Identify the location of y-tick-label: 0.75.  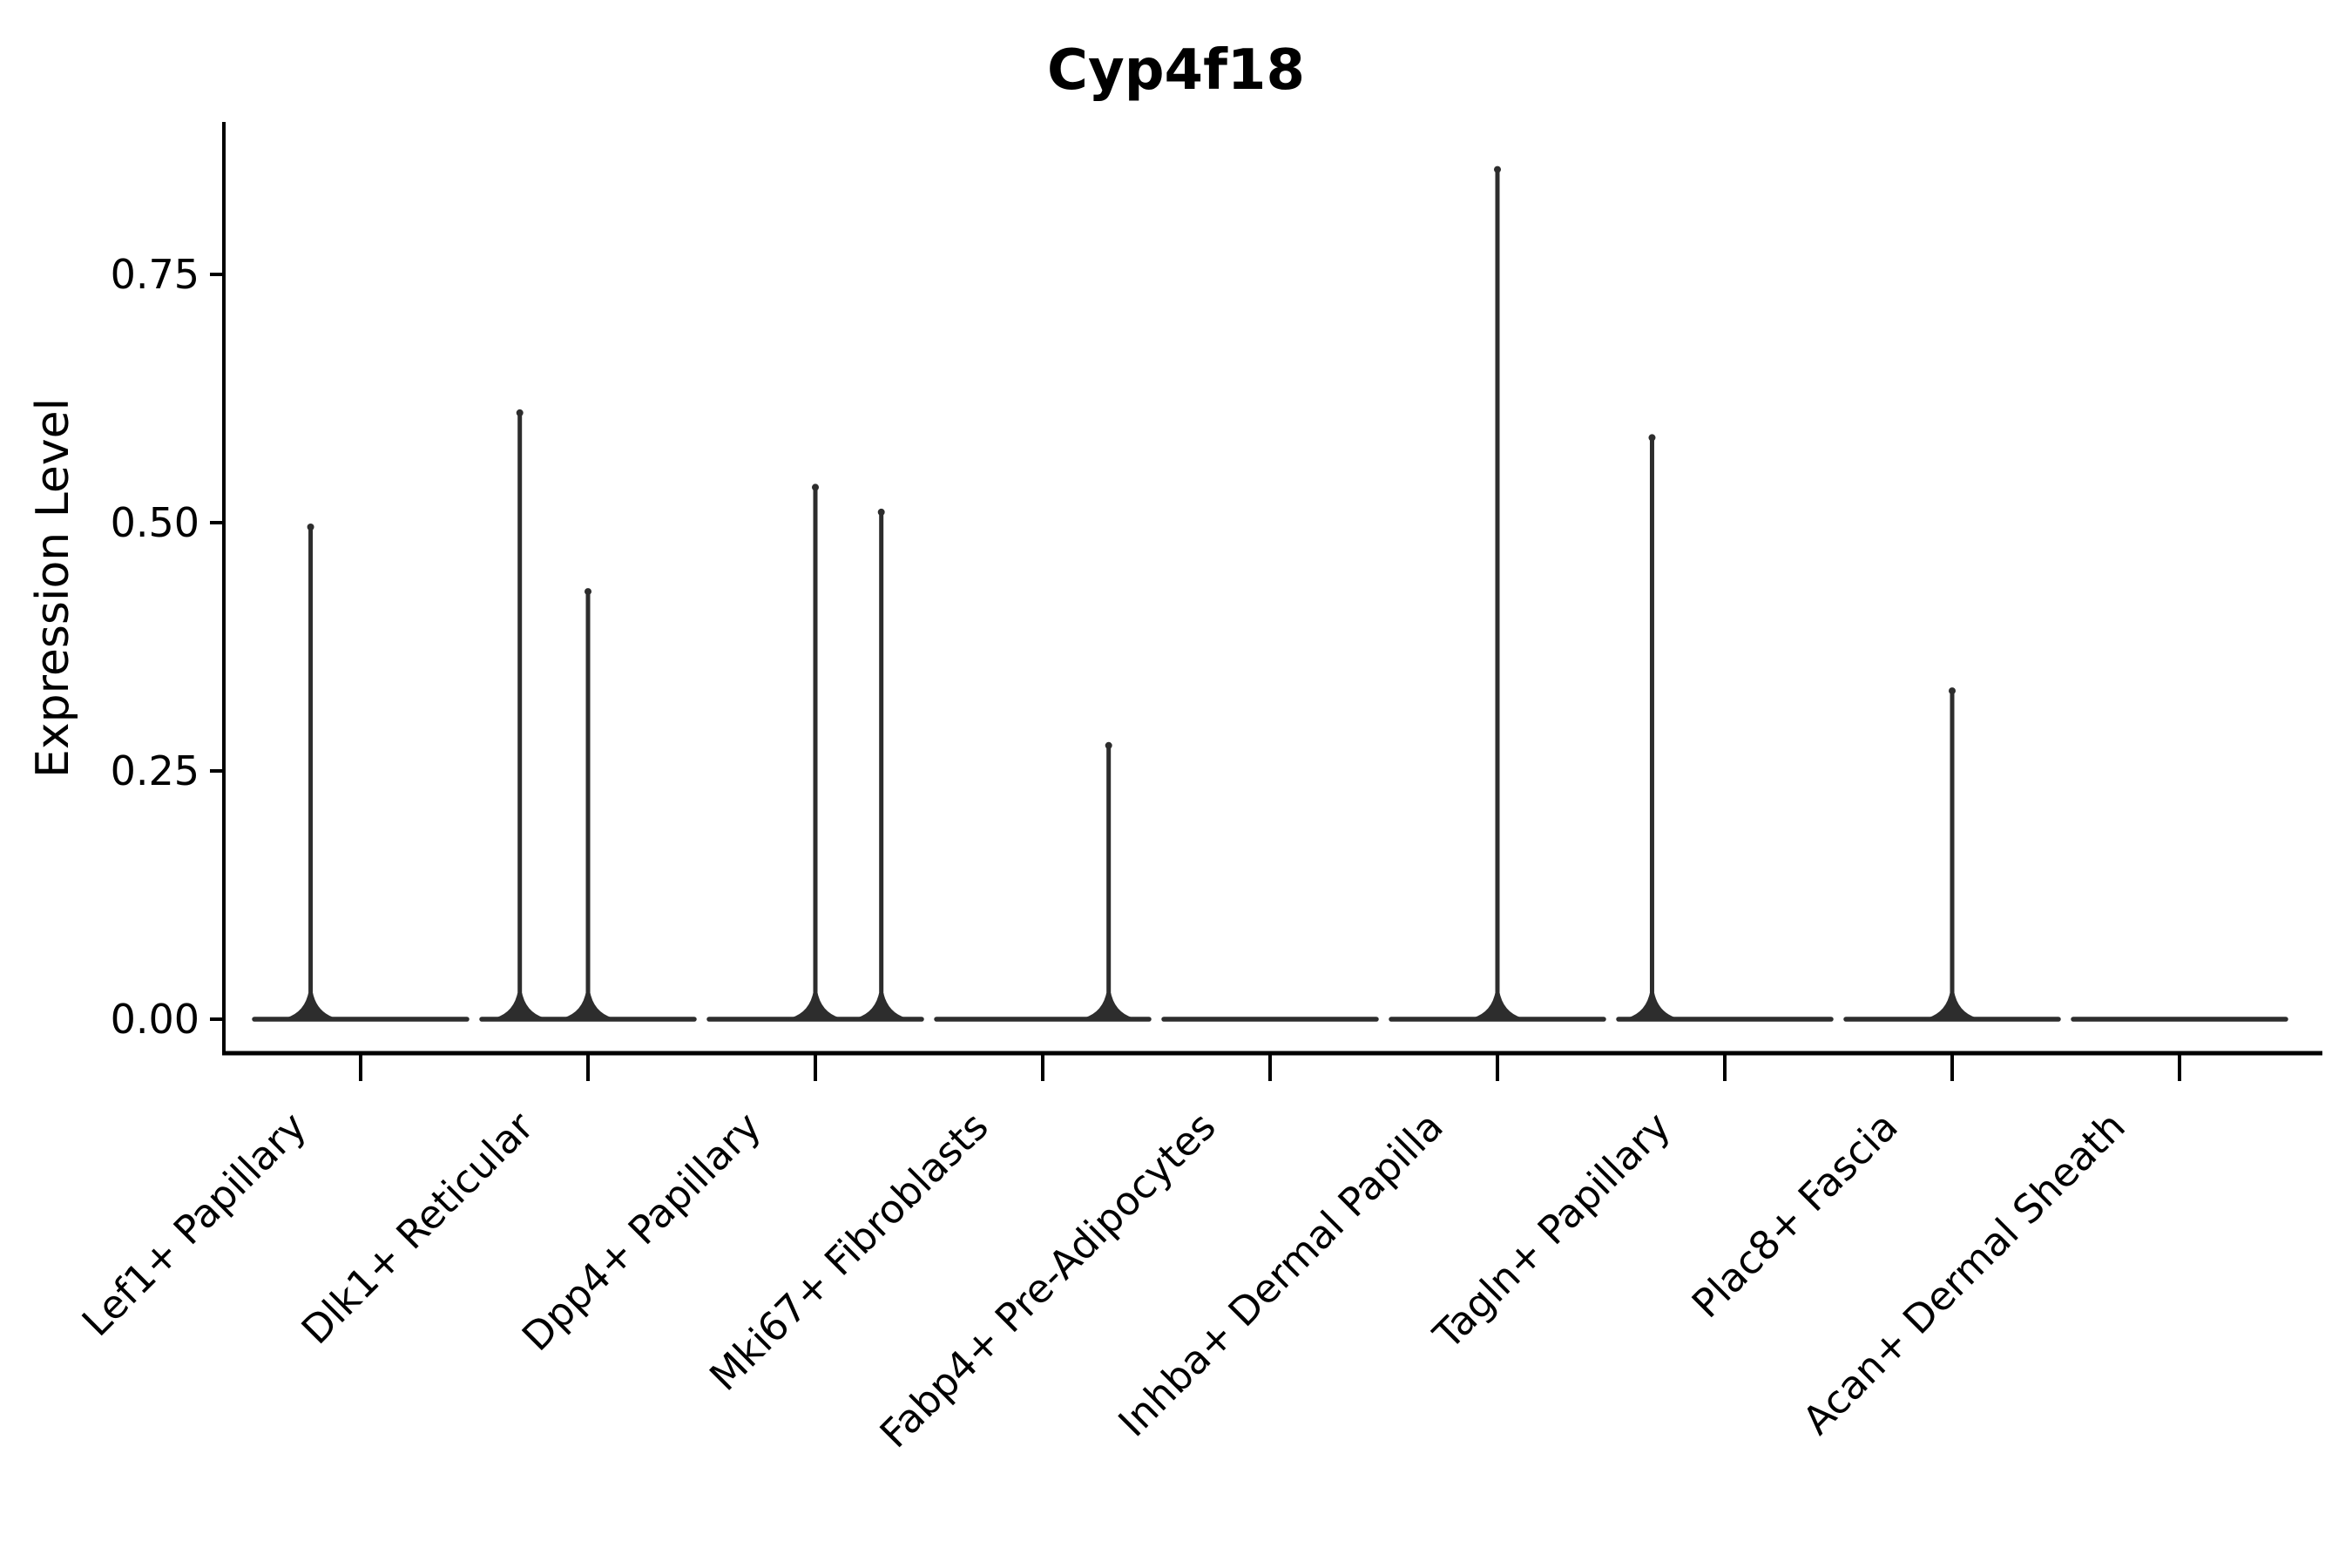
(155, 274).